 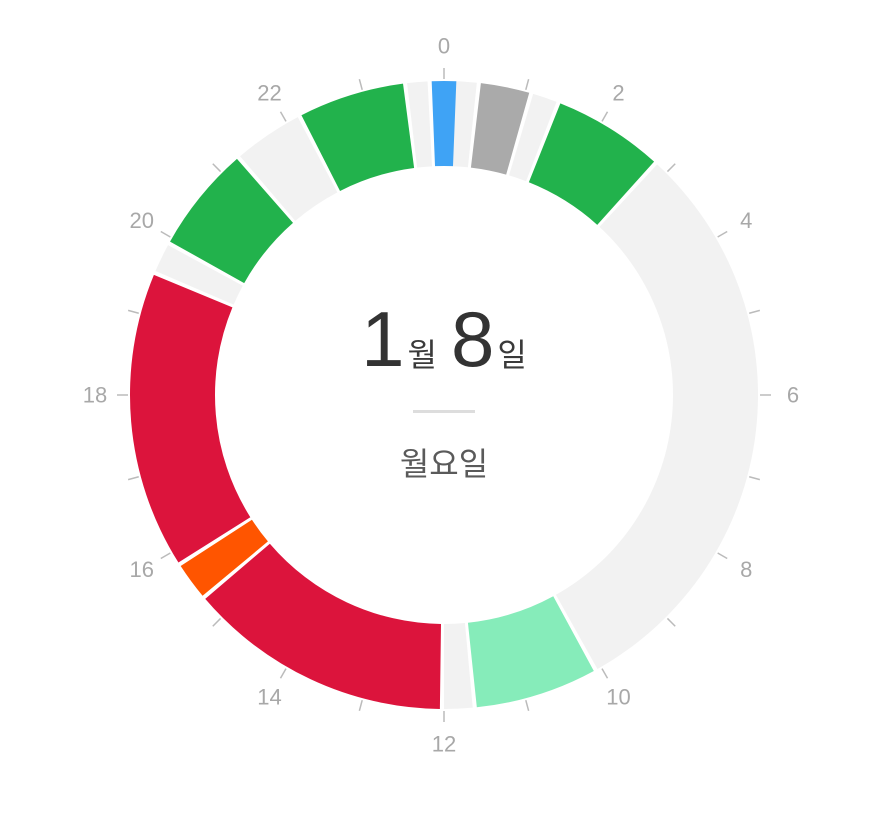 What do you see at coordinates (444, 744) in the screenshot?
I see `hour-label-12: 12` at bounding box center [444, 744].